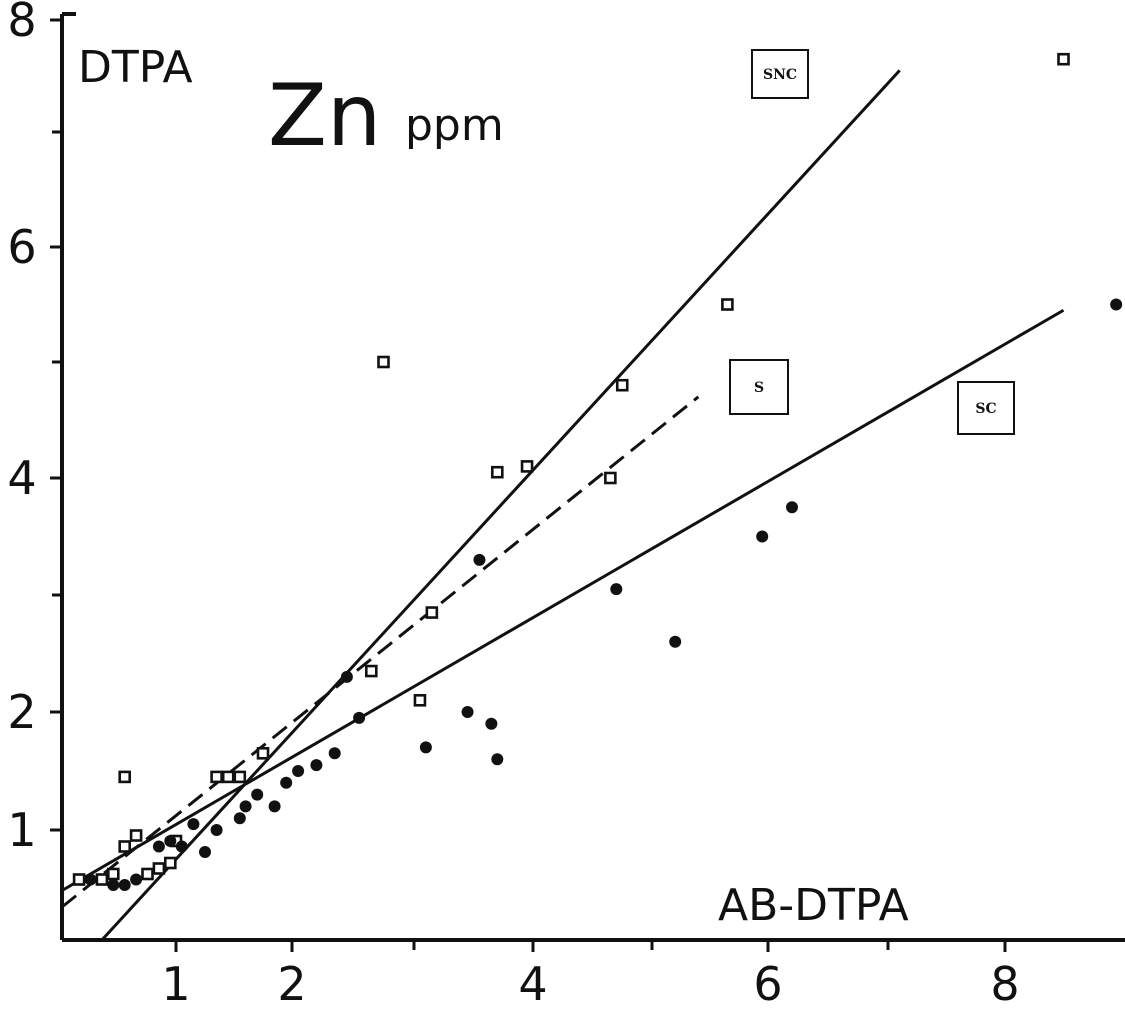  I want to click on y-tick-label: 6, so click(21, 247).